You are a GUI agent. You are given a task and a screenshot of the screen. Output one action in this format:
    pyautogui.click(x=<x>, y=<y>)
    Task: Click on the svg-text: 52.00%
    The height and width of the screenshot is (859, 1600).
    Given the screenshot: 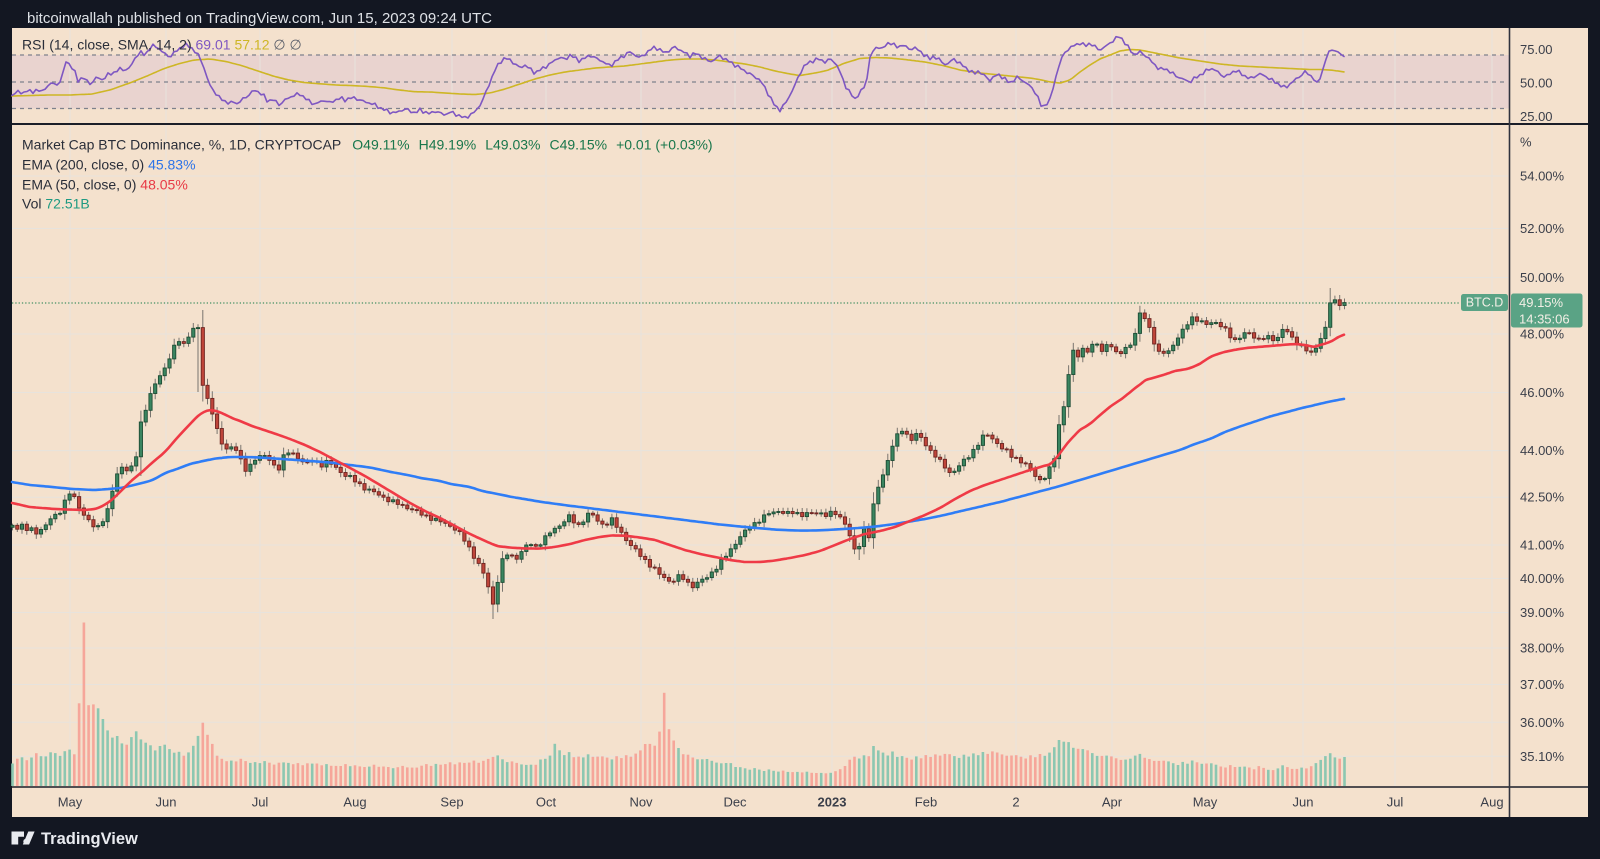 What is the action you would take?
    pyautogui.click(x=1542, y=228)
    